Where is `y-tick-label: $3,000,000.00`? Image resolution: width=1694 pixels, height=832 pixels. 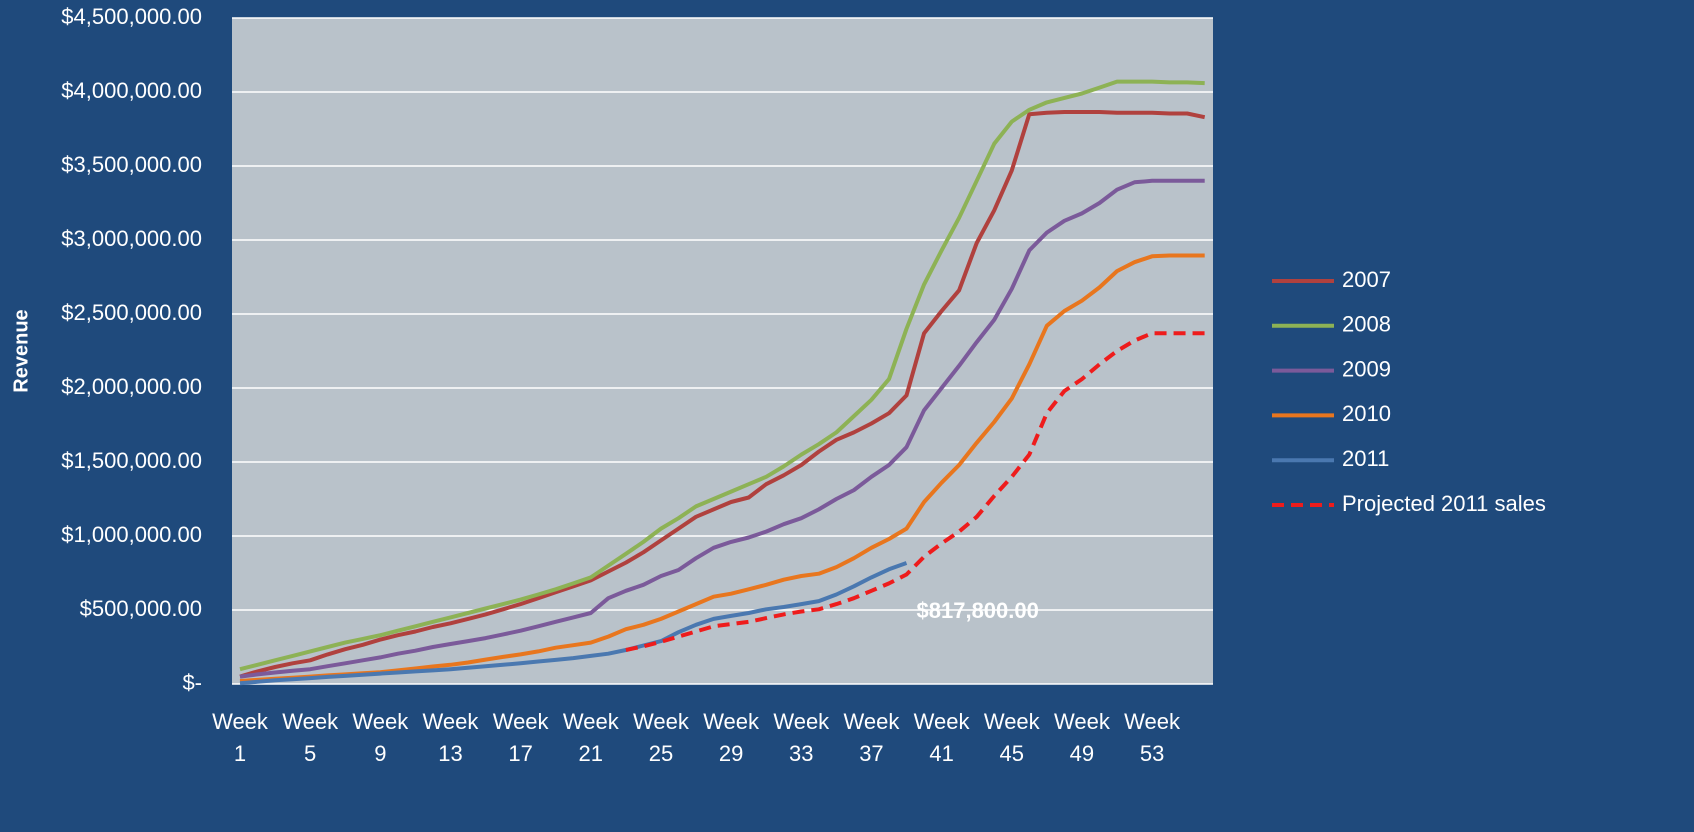
y-tick-label: $3,000,000.00 is located at coordinates (131, 238).